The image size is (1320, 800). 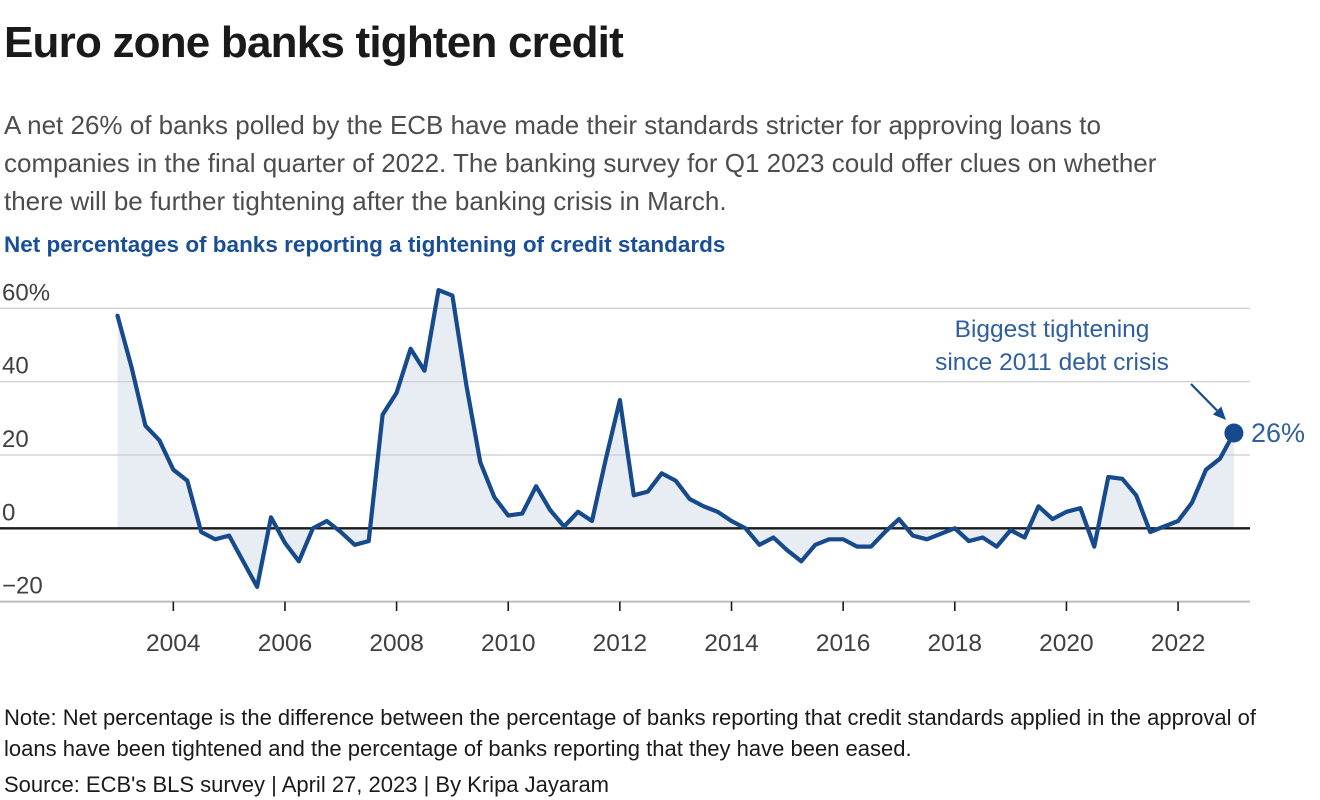 What do you see at coordinates (1278, 433) in the screenshot?
I see `end-value-label: 26%` at bounding box center [1278, 433].